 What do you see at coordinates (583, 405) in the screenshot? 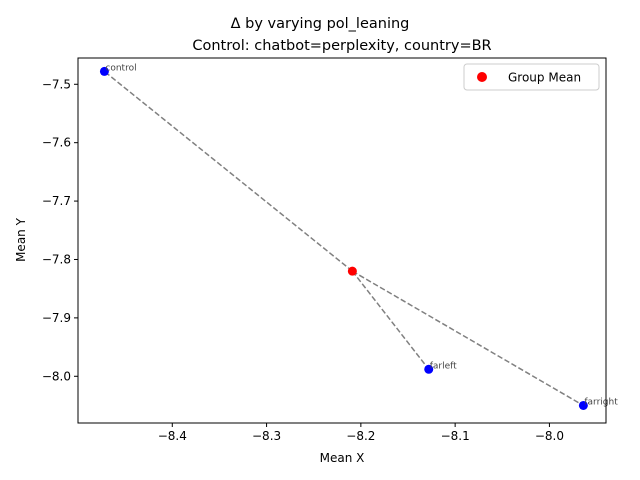
I see `data-point-farright` at bounding box center [583, 405].